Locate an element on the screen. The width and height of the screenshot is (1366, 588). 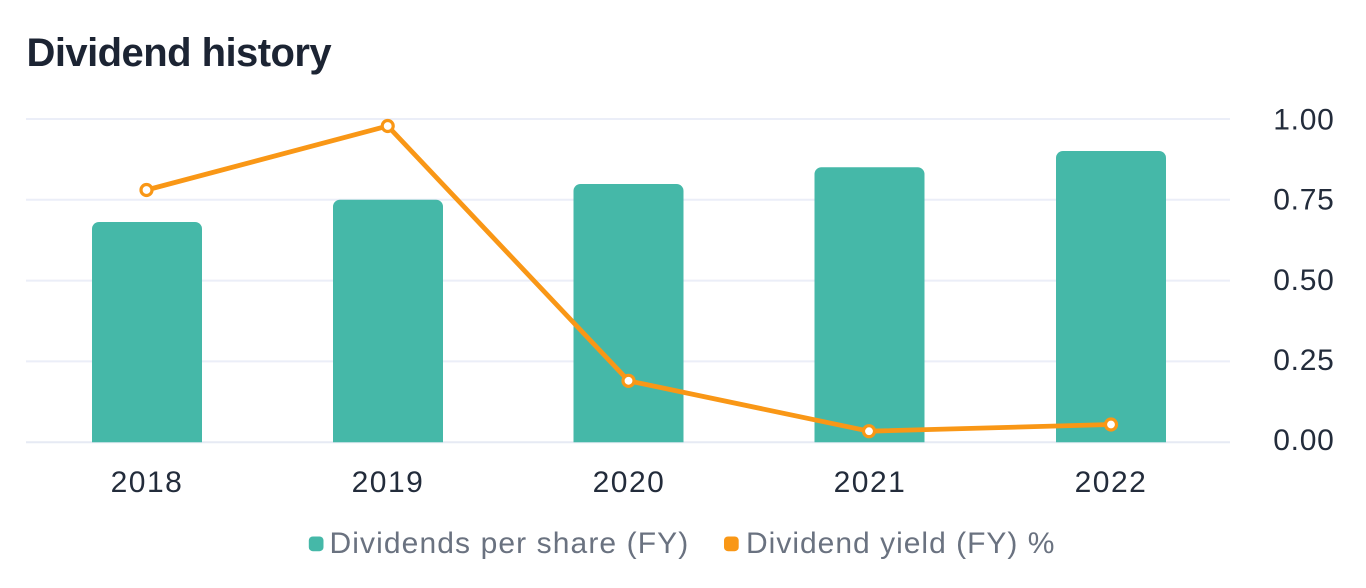
svg-text: Dividends per share (FY) is located at coordinates (510, 543).